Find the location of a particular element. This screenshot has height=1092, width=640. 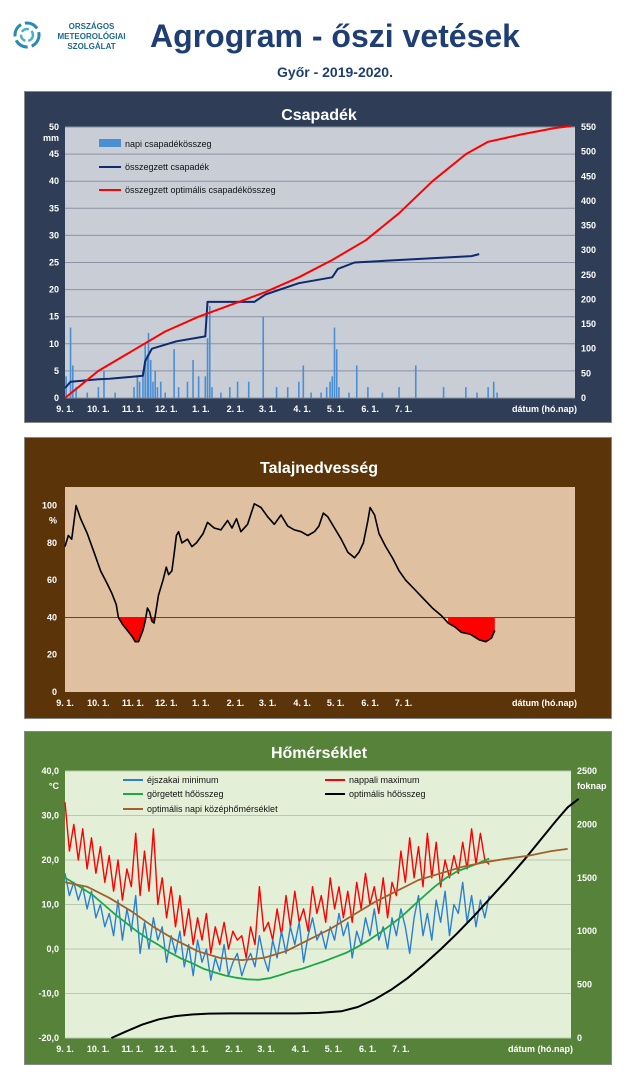

left-tick-label: 40,0 is located at coordinates (50, 771).